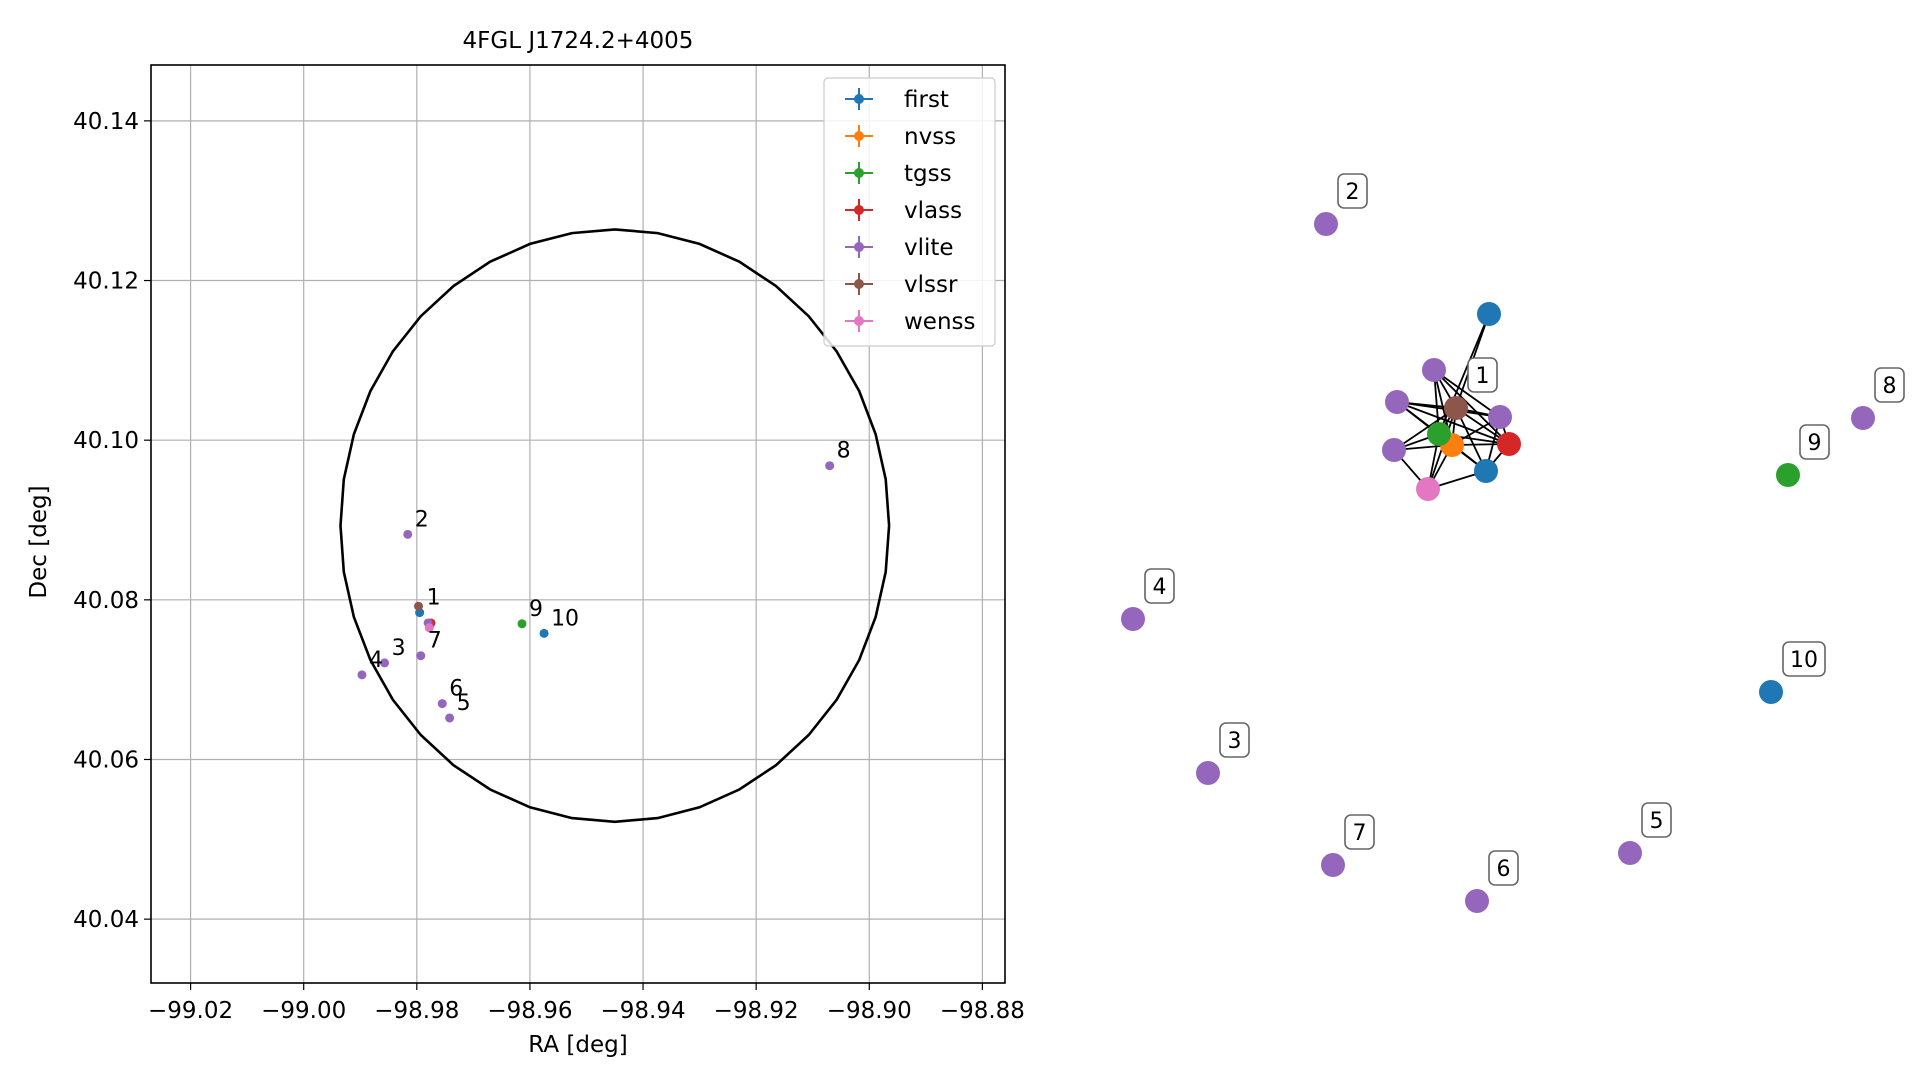 This screenshot has height=1080, width=1919. What do you see at coordinates (859, 99) in the screenshot?
I see `legend-marker-first` at bounding box center [859, 99].